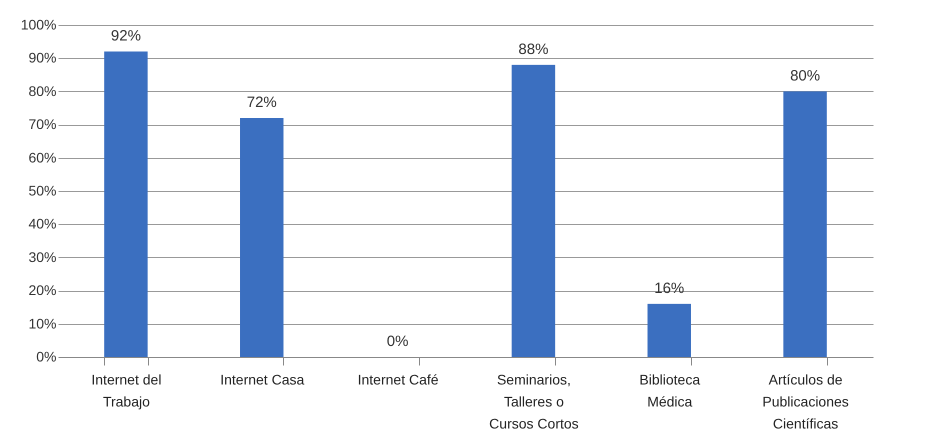 This screenshot has height=447, width=932. What do you see at coordinates (46, 356) in the screenshot?
I see `y-tick-label: 0%` at bounding box center [46, 356].